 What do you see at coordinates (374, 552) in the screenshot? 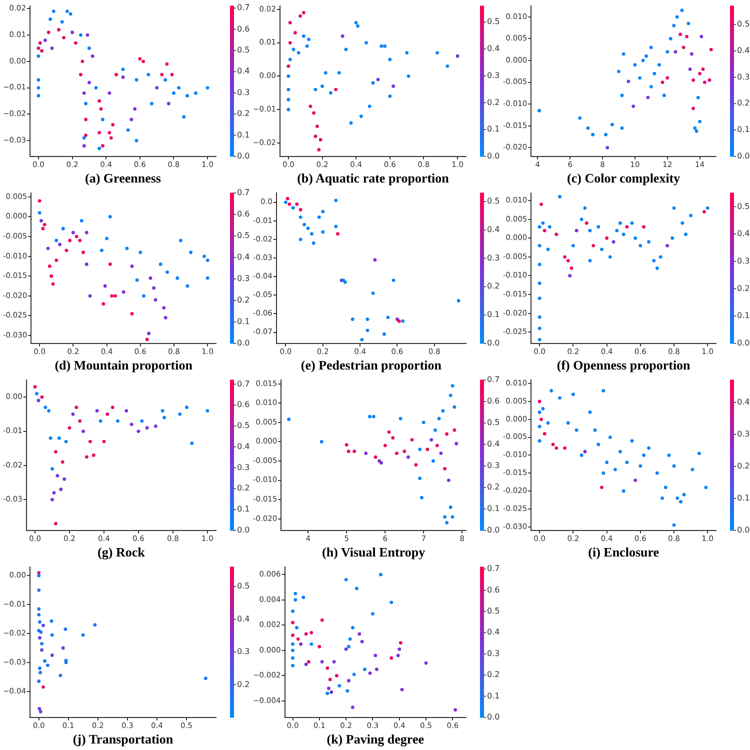
I see `x-axis-title: (h) Visual Entropy` at bounding box center [374, 552].